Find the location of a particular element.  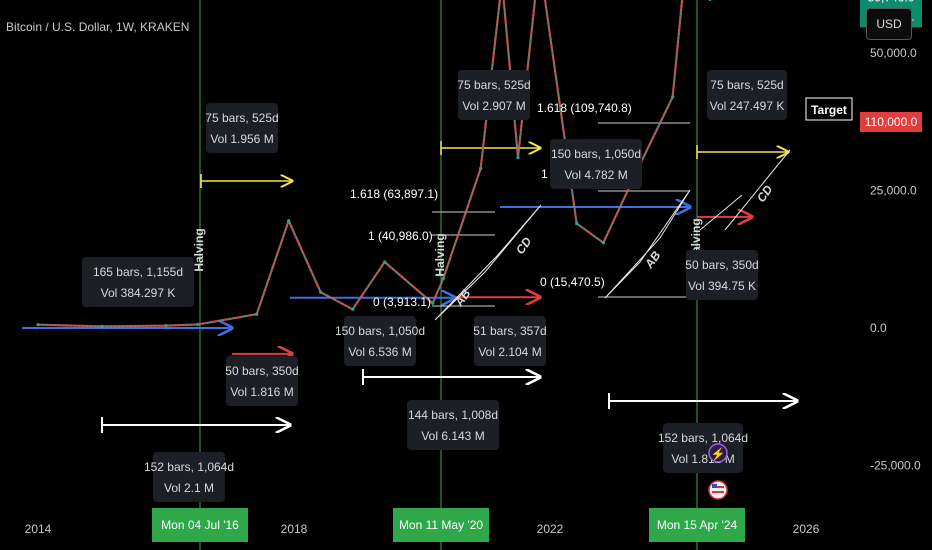

x-tick-label: 2022 is located at coordinates (550, 529).